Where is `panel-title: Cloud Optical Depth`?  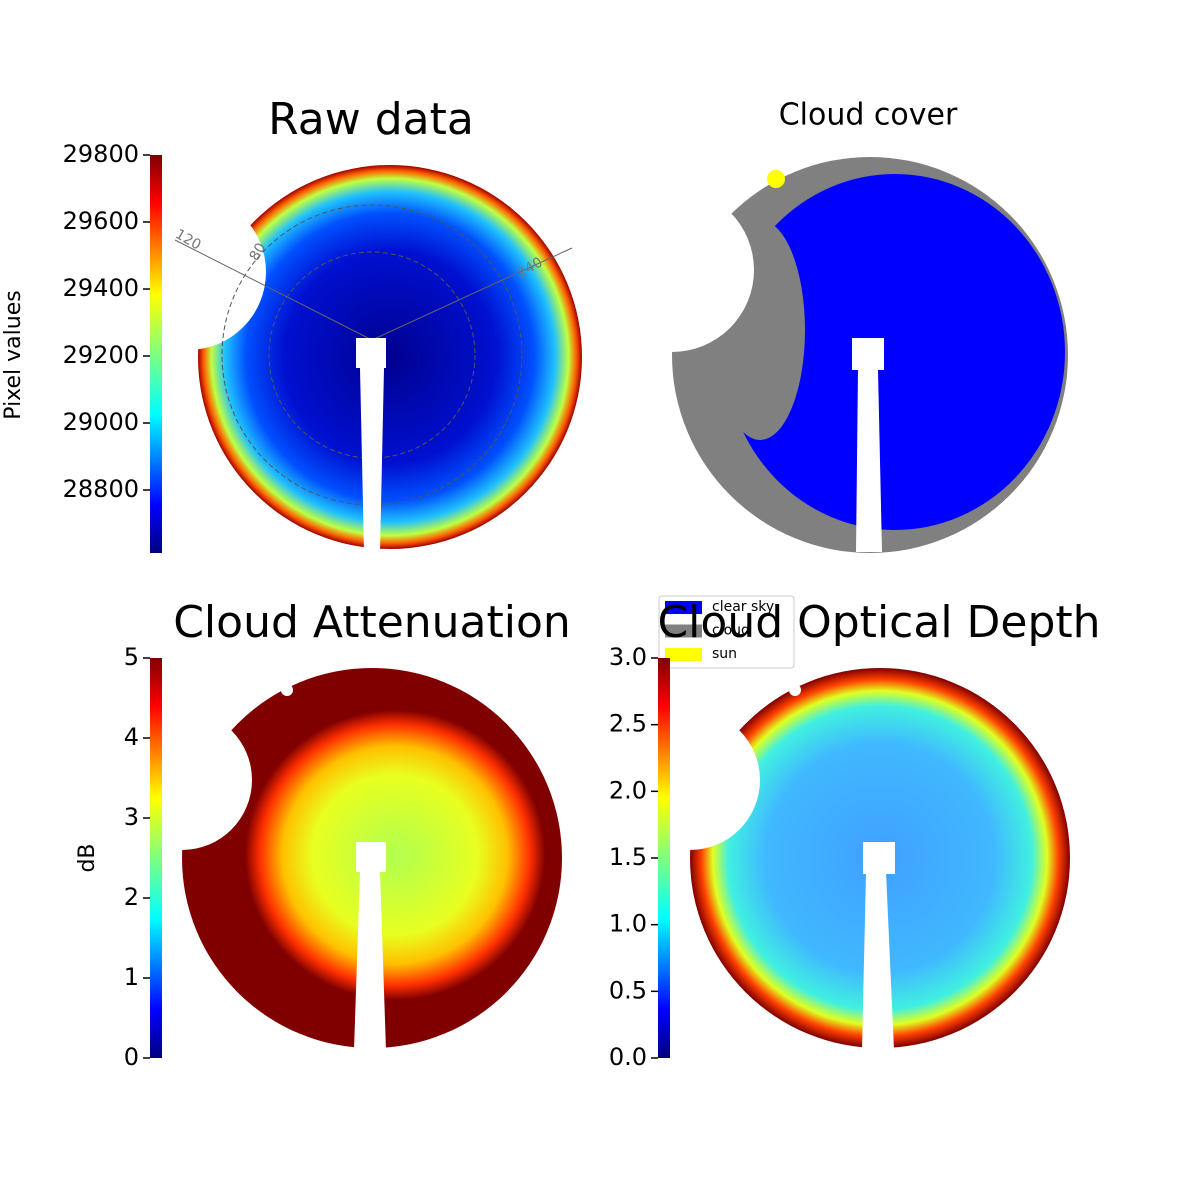
panel-title: Cloud Optical Depth is located at coordinates (878, 622).